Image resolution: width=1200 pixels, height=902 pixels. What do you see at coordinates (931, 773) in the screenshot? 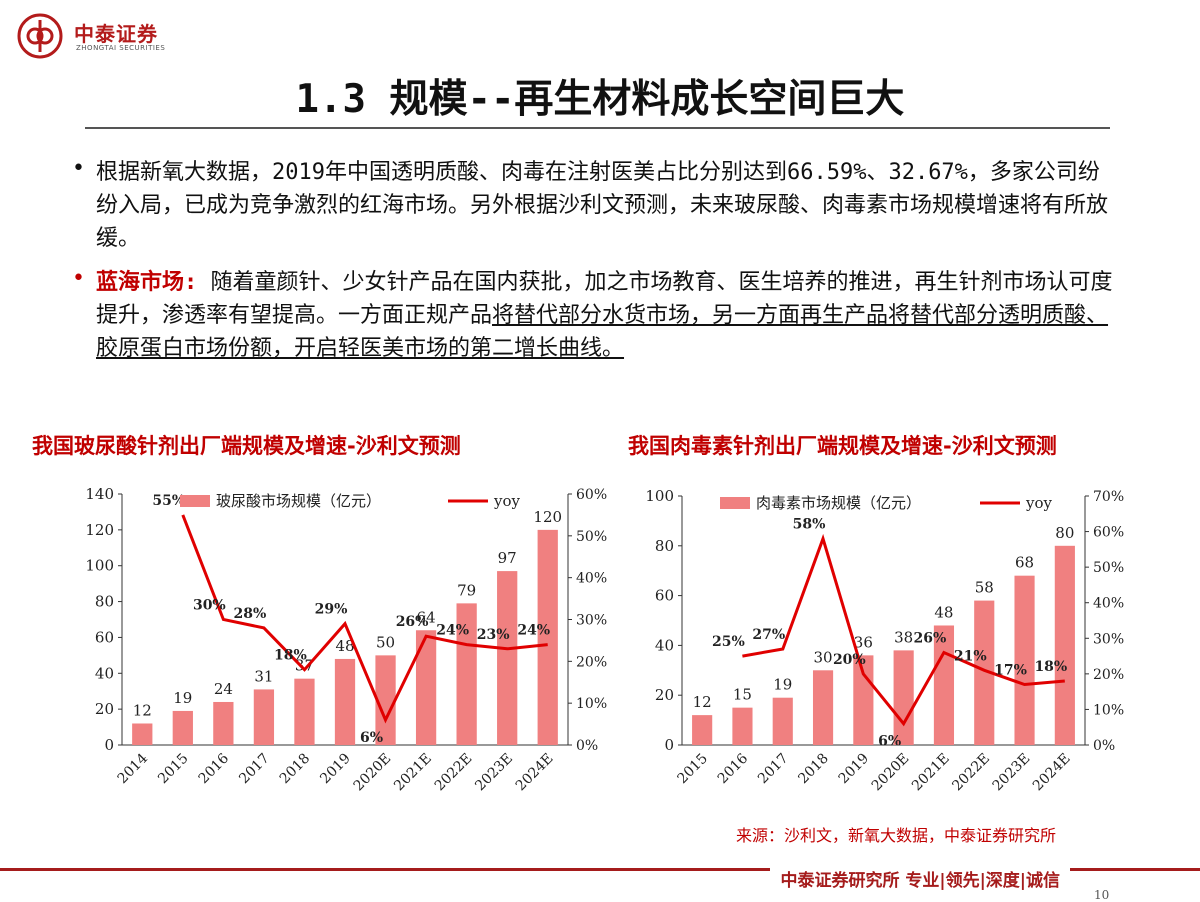
I see `x-tick-label: 2021E` at bounding box center [931, 773].